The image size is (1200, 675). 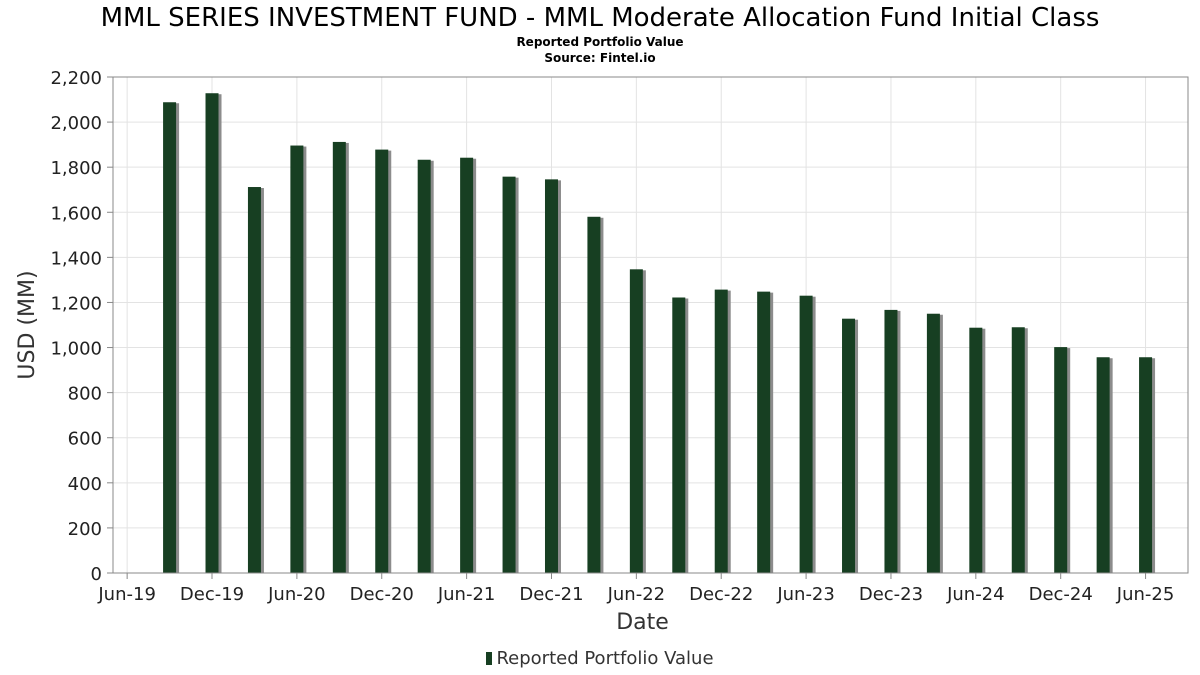 What do you see at coordinates (975, 594) in the screenshot?
I see `x-tick-label: Jun-24` at bounding box center [975, 594].